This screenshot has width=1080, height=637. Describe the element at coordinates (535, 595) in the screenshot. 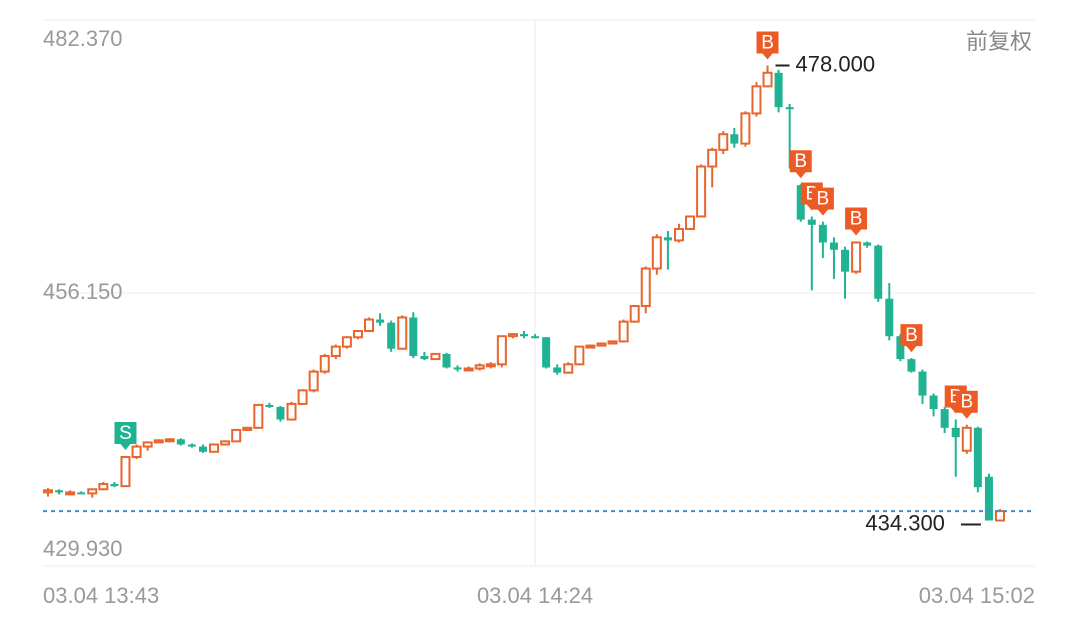

I see `x-tick-label: 03.04 14:24` at that location.